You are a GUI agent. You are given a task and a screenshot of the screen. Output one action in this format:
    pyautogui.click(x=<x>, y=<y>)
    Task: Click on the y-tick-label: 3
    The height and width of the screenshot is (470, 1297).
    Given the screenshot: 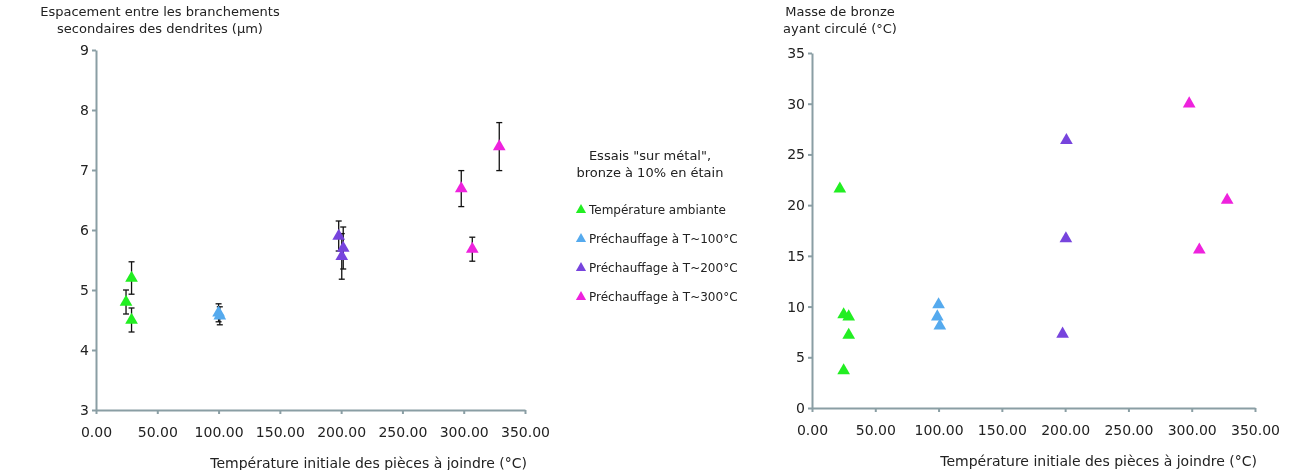 What is the action you would take?
    pyautogui.click(x=84, y=409)
    